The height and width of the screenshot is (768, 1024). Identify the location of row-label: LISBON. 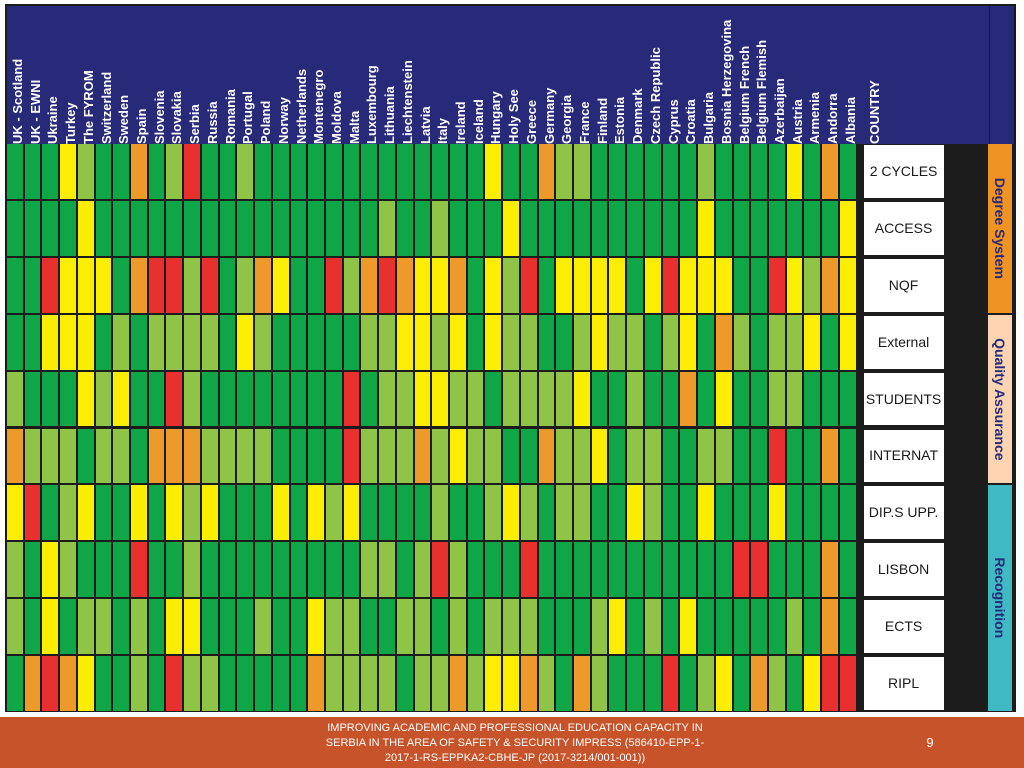
(903, 570).